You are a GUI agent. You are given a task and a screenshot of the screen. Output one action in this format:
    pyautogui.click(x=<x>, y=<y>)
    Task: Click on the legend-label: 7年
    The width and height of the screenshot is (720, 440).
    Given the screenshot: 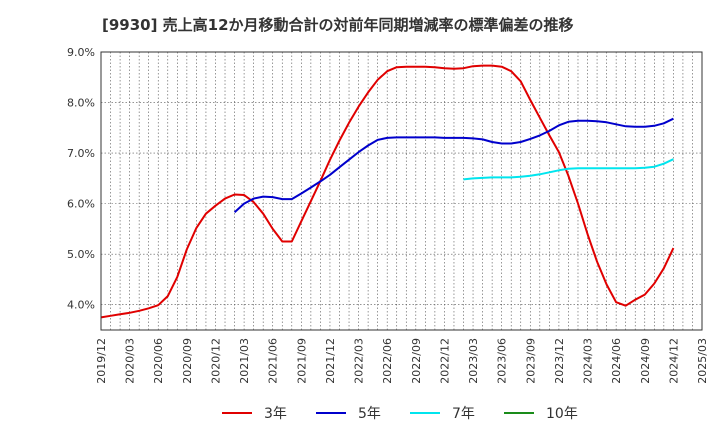 What is the action you would take?
    pyautogui.click(x=463, y=414)
    